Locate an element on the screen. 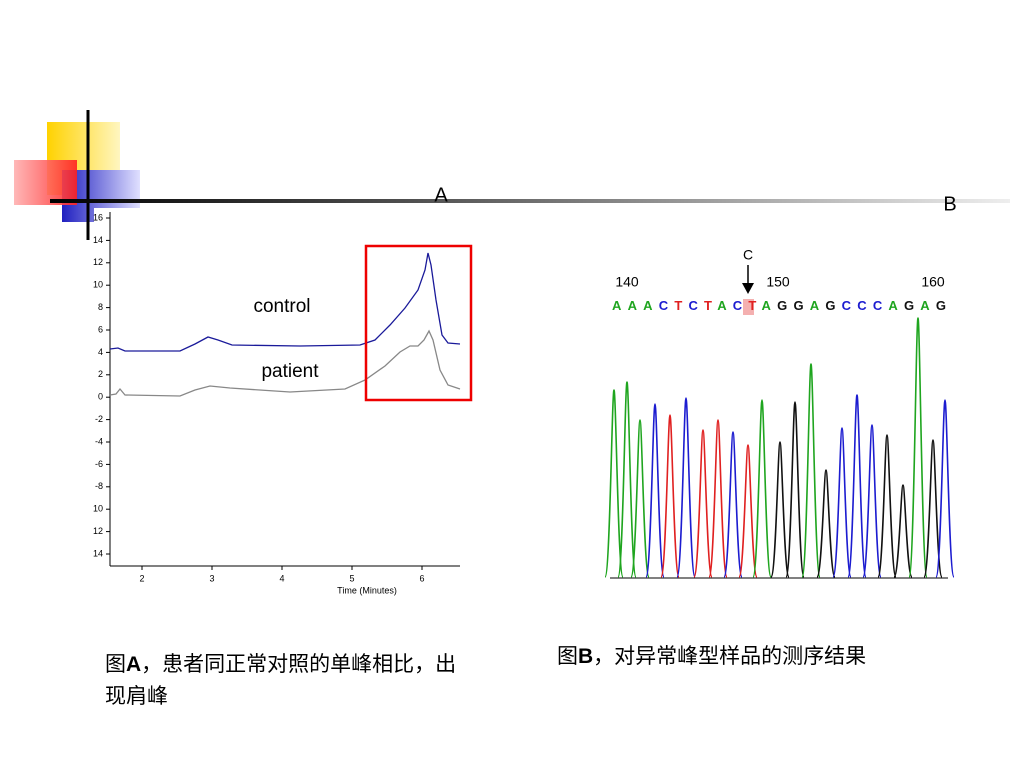  caption-text: ，对异常峰型样品的测序结果 is located at coordinates (730, 656).